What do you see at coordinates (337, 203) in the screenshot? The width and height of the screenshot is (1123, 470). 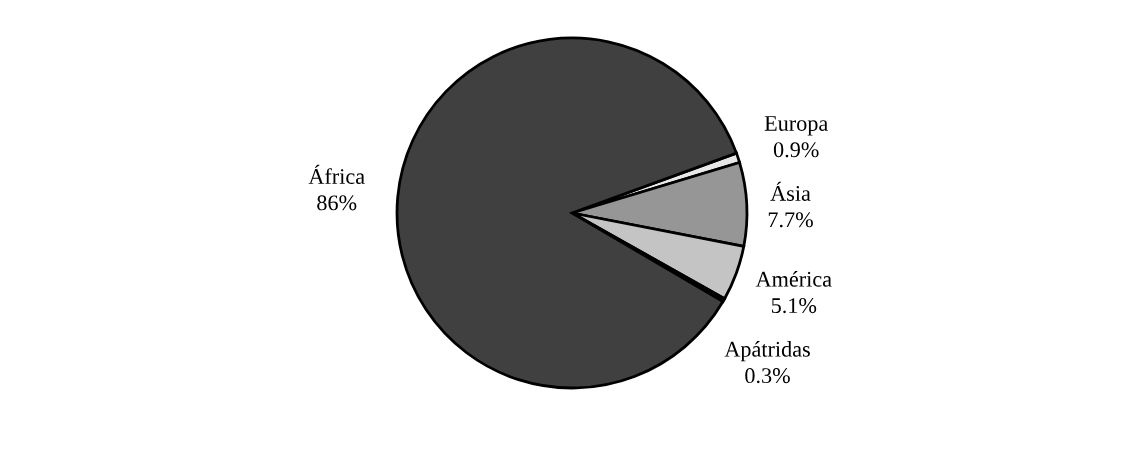 I see `data-label: 86%` at bounding box center [337, 203].